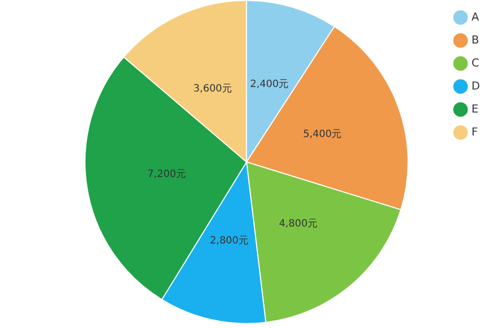  What do you see at coordinates (322, 134) in the screenshot?
I see `data-label: 5,400元` at bounding box center [322, 134].